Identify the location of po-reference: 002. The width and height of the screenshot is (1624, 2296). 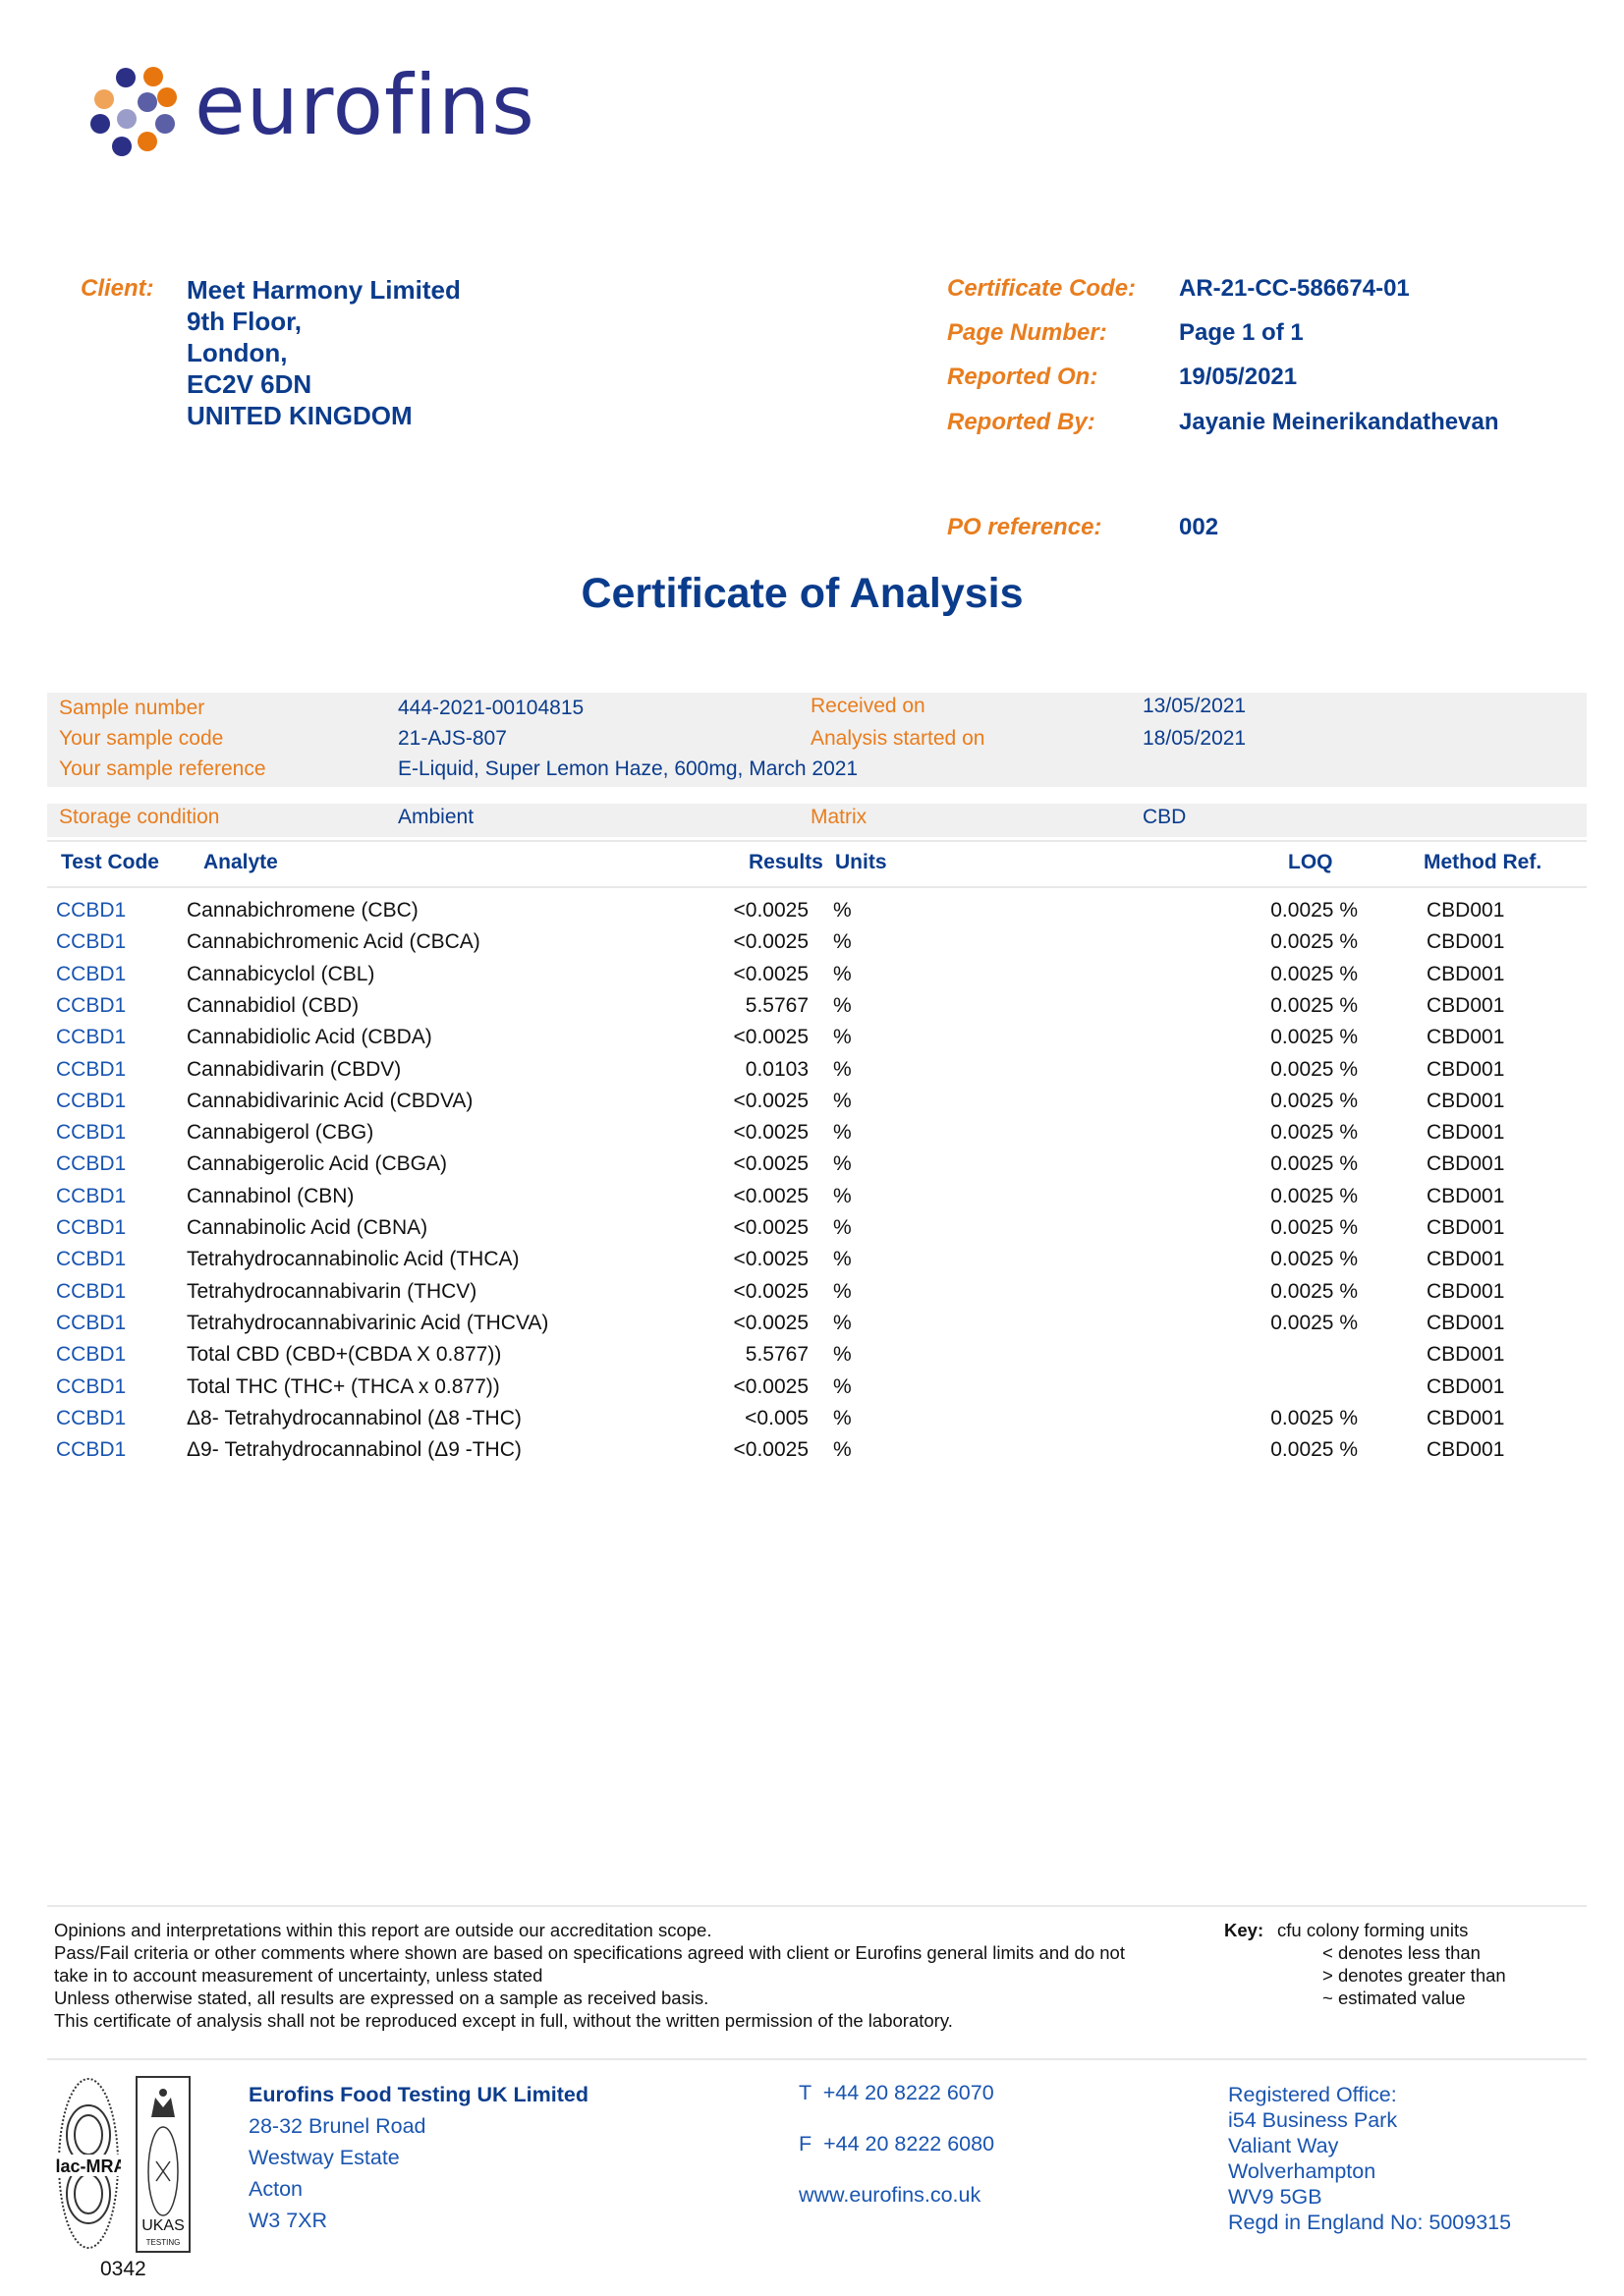
(1199, 527).